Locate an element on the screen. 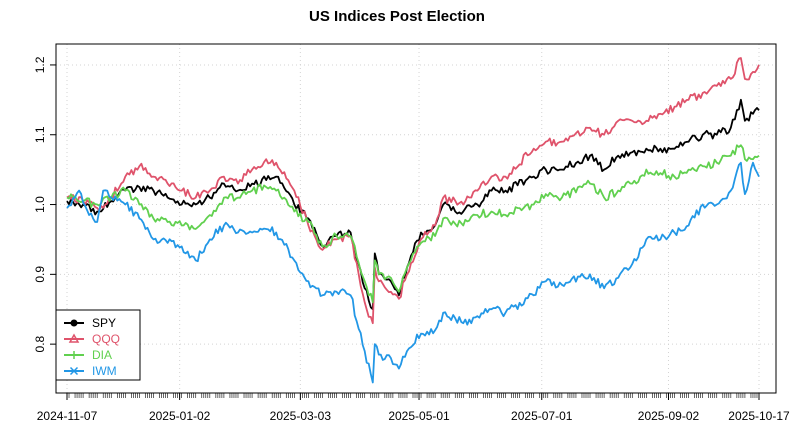 The width and height of the screenshot is (794, 432). x-tick-label: 2025-01-02 is located at coordinates (180, 416).